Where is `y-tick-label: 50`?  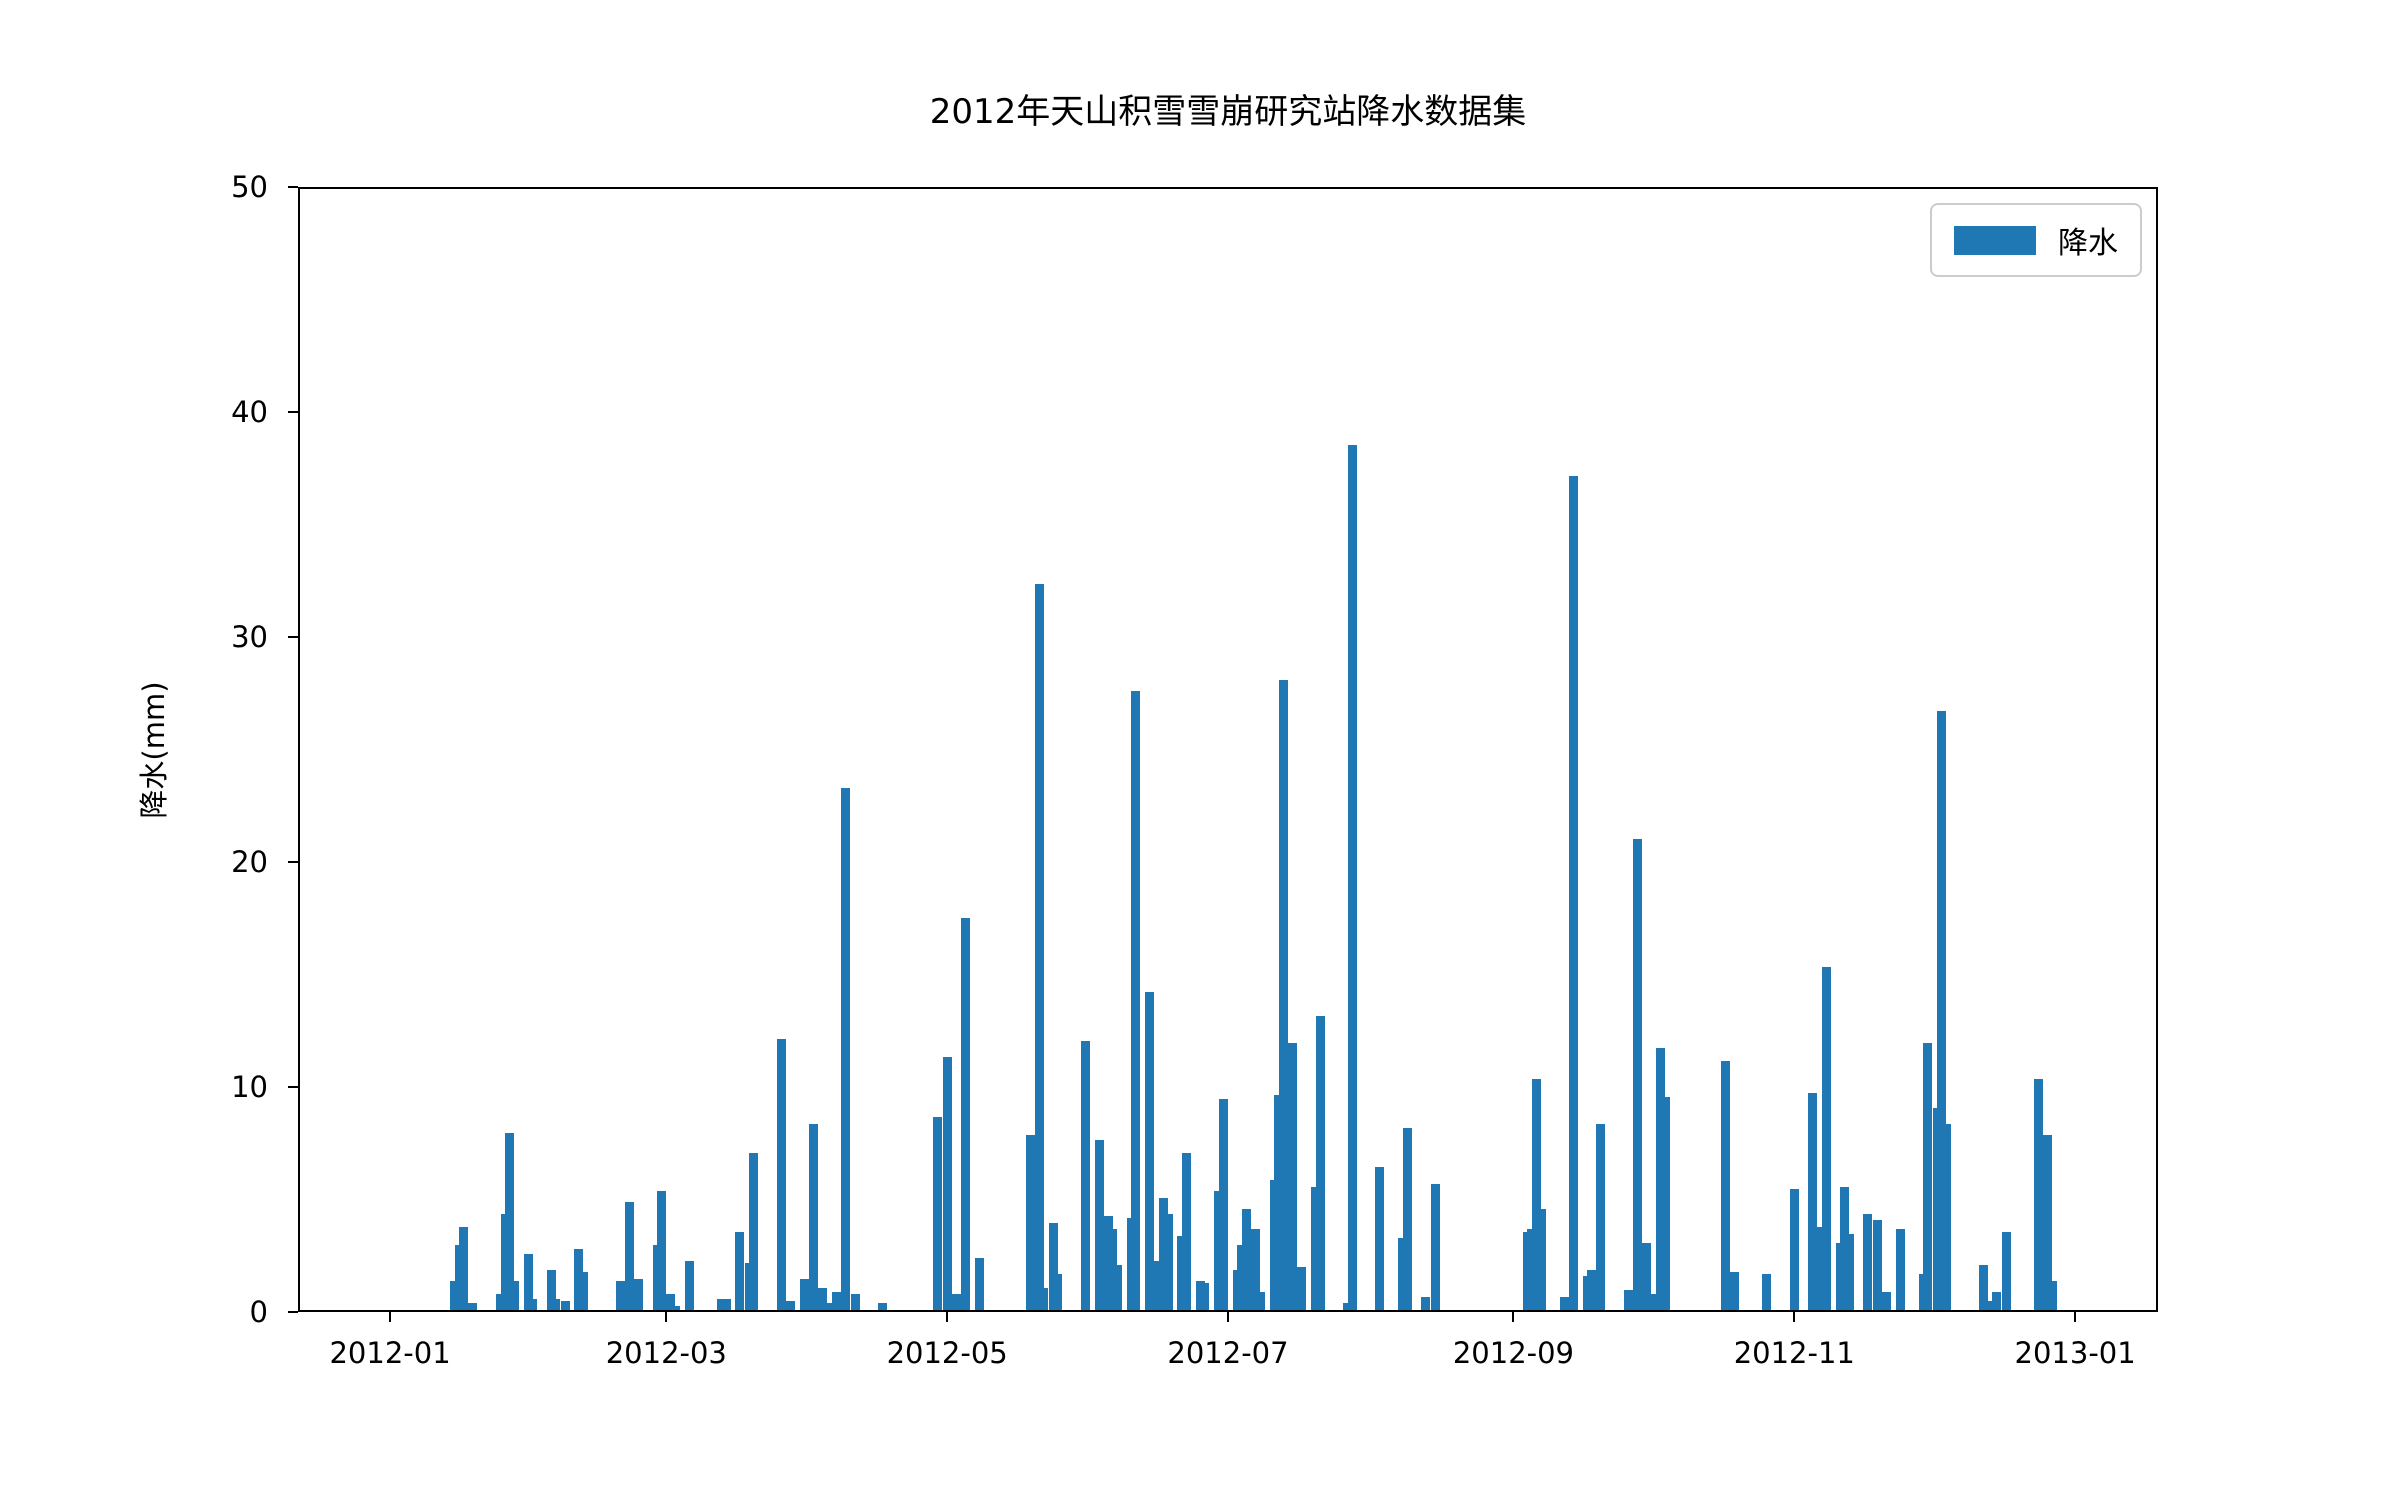
y-tick-label: 50 is located at coordinates (249, 187).